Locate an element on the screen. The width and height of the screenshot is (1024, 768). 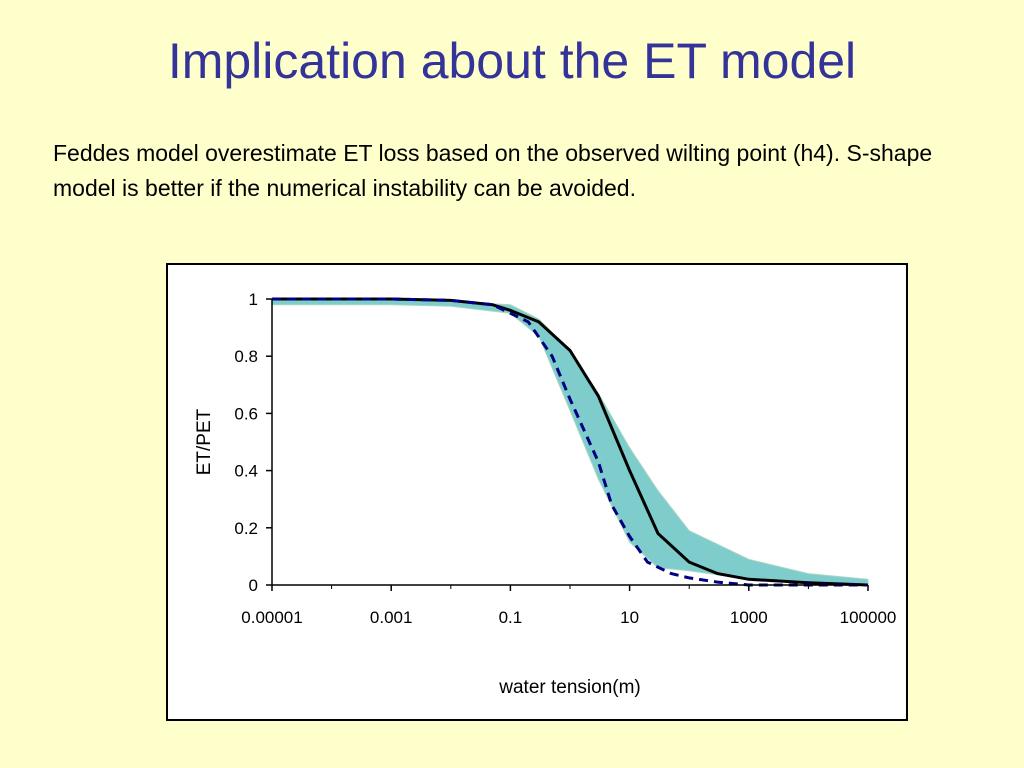
x-tick-label: 0.001 is located at coordinates (391, 617).